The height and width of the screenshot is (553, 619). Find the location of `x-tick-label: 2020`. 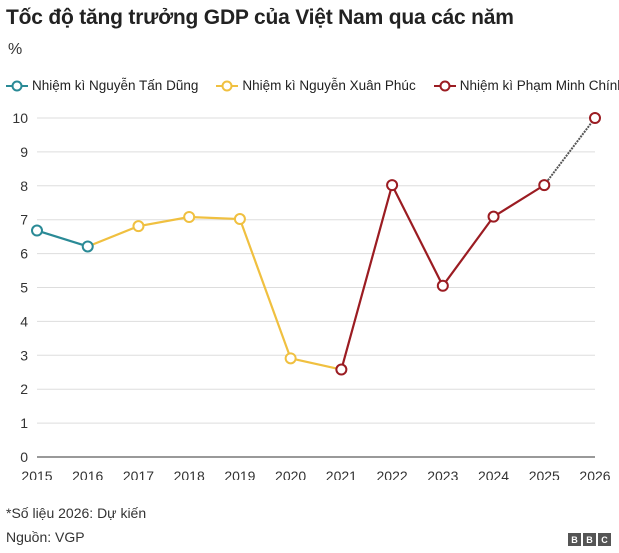

x-tick-label: 2020 is located at coordinates (290, 474).